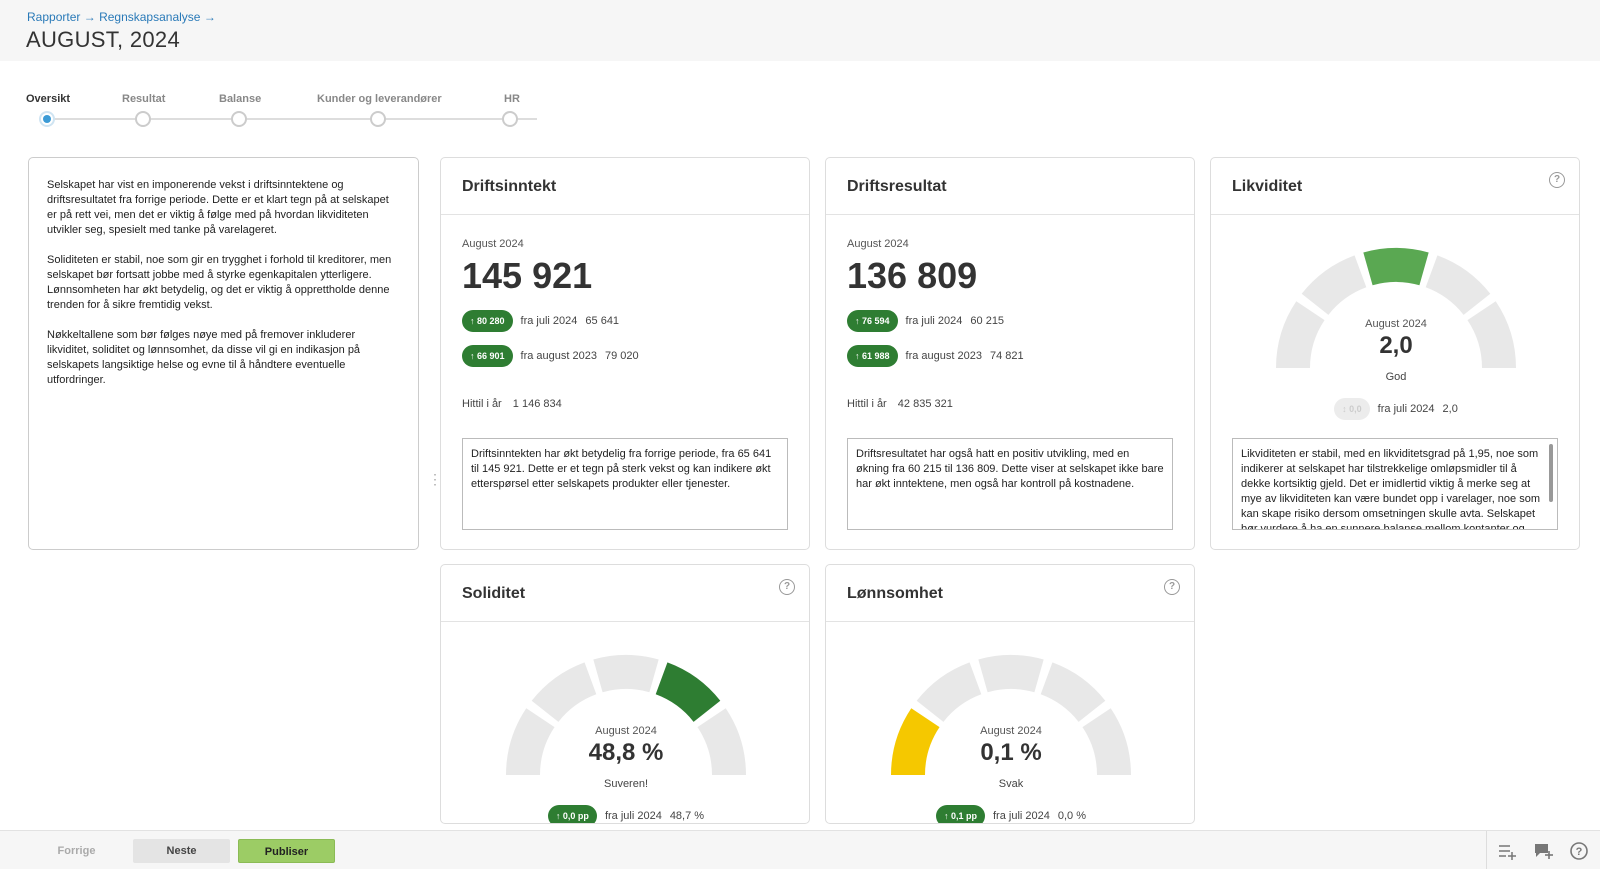 The image size is (1600, 869). I want to click on previous-button: Forrige, so click(76, 851).